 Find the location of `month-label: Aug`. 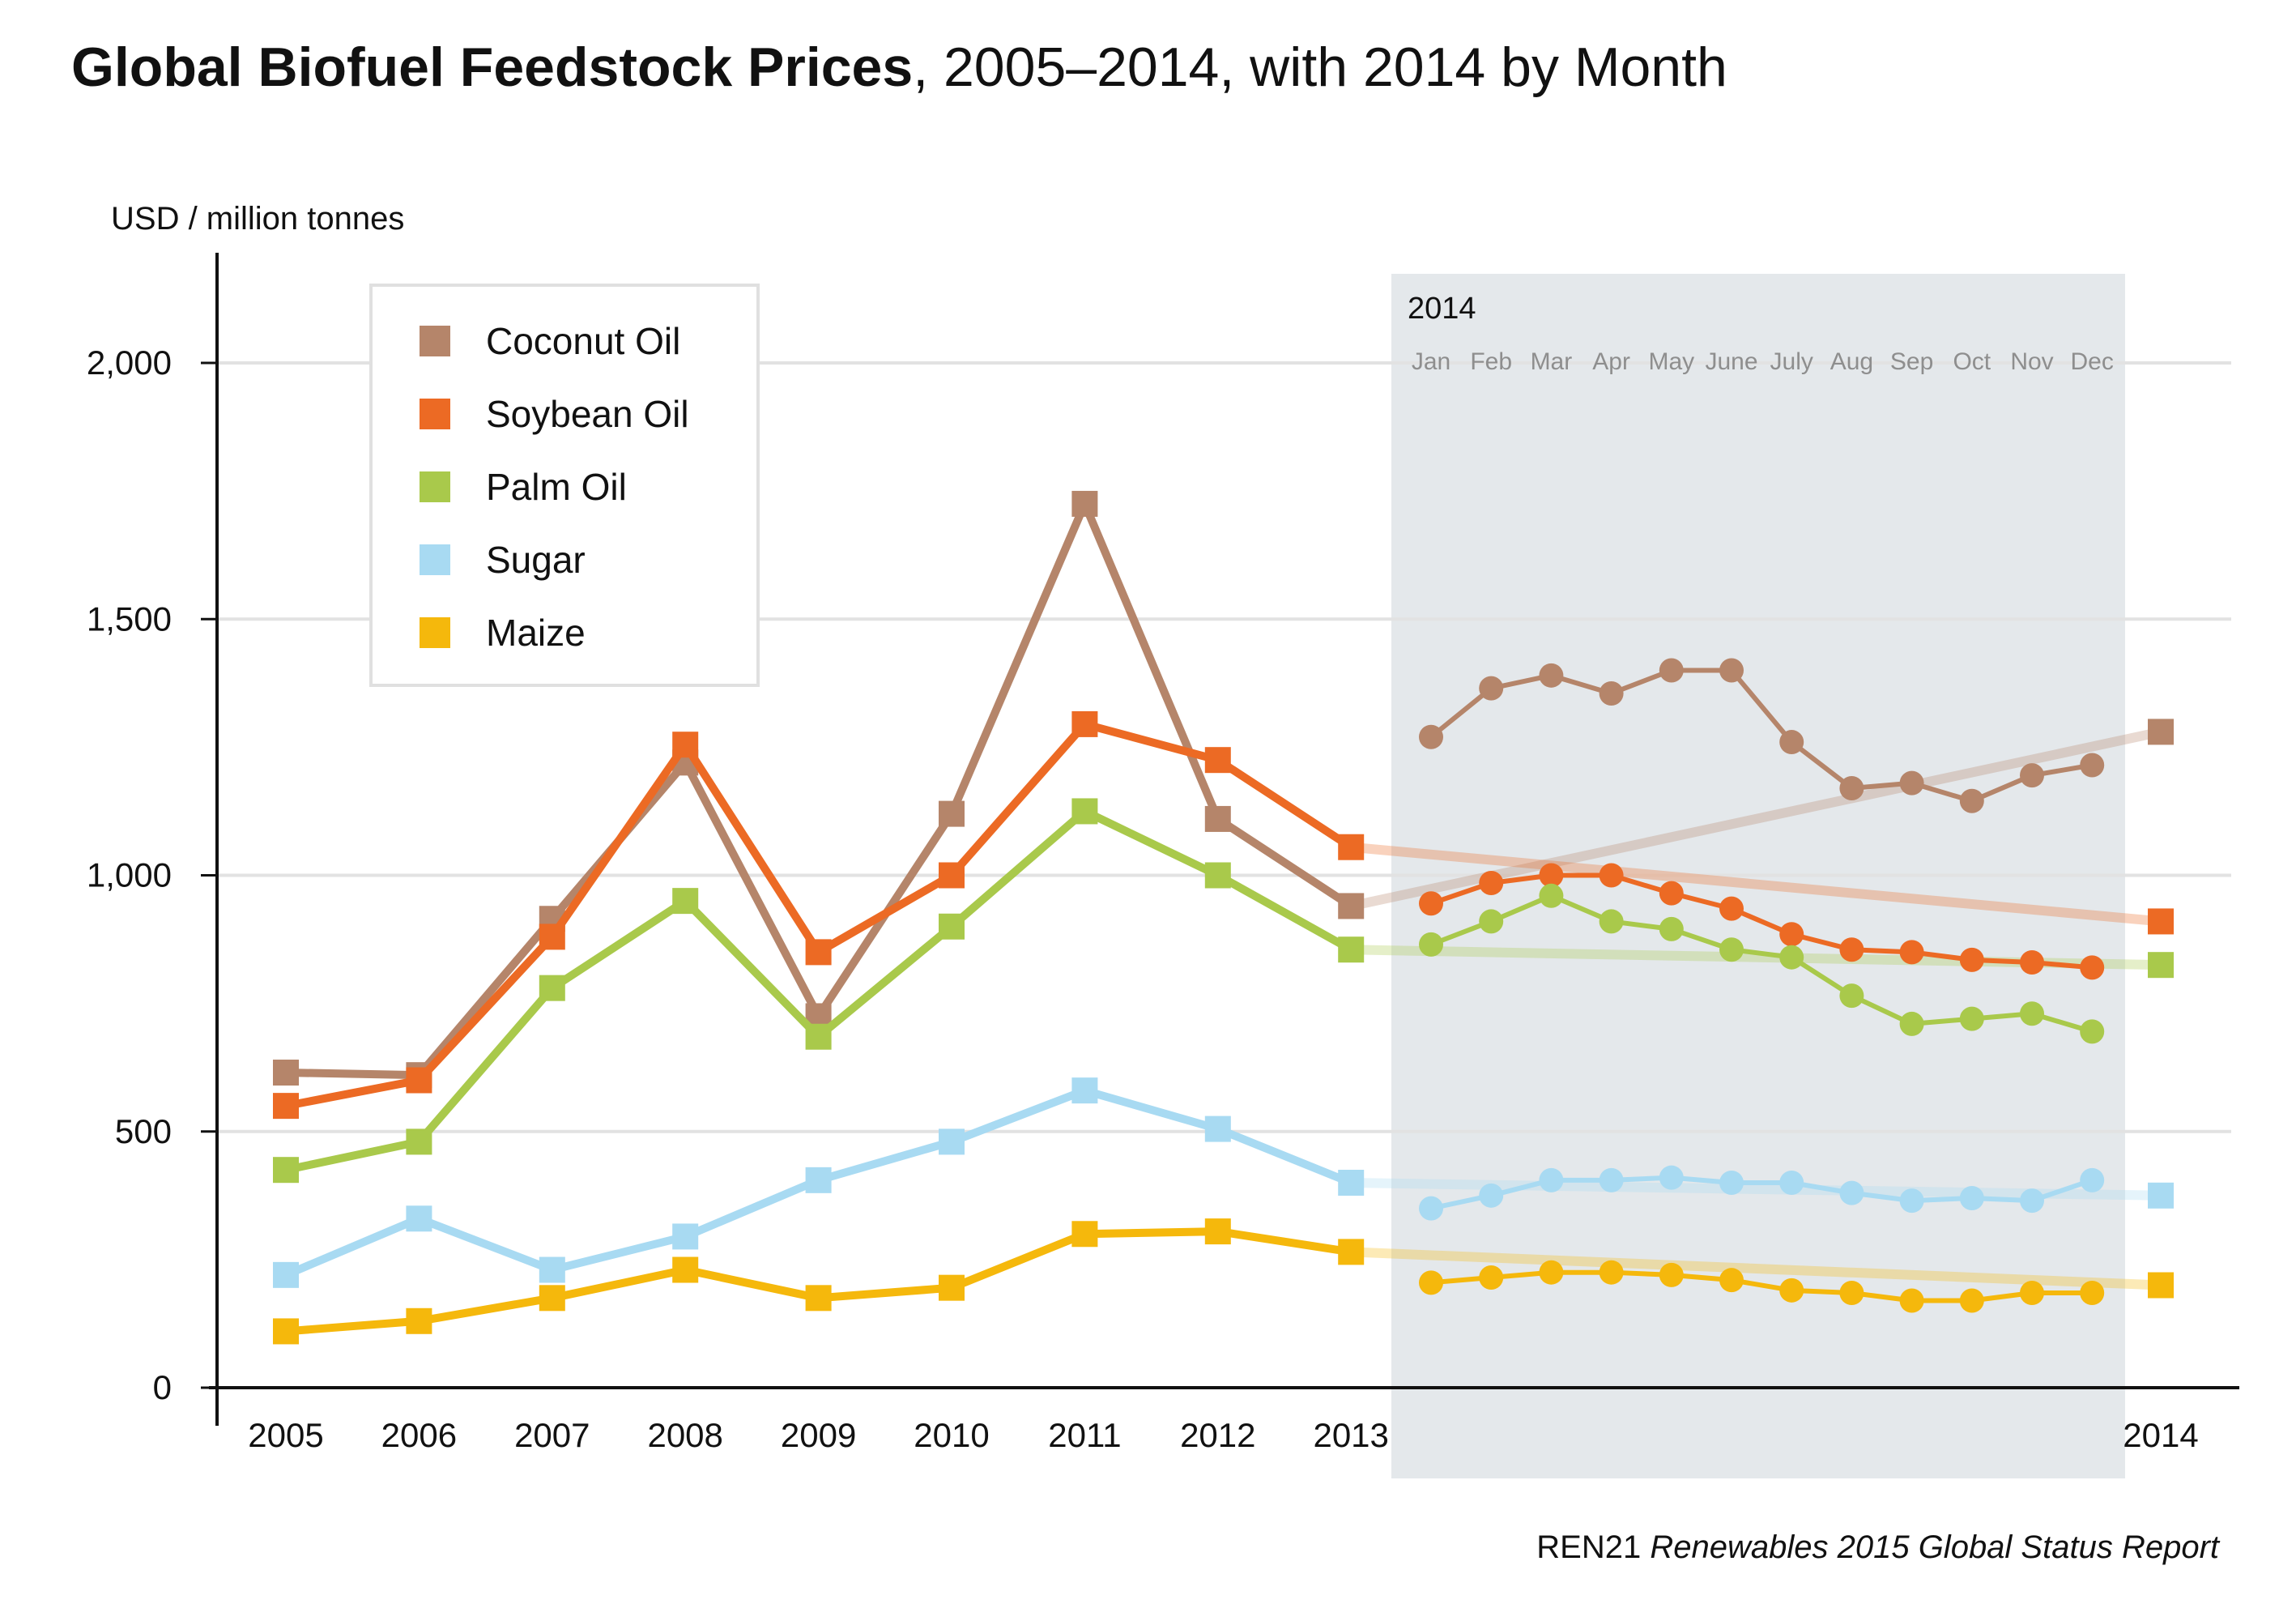

month-label: Aug is located at coordinates (1851, 361).